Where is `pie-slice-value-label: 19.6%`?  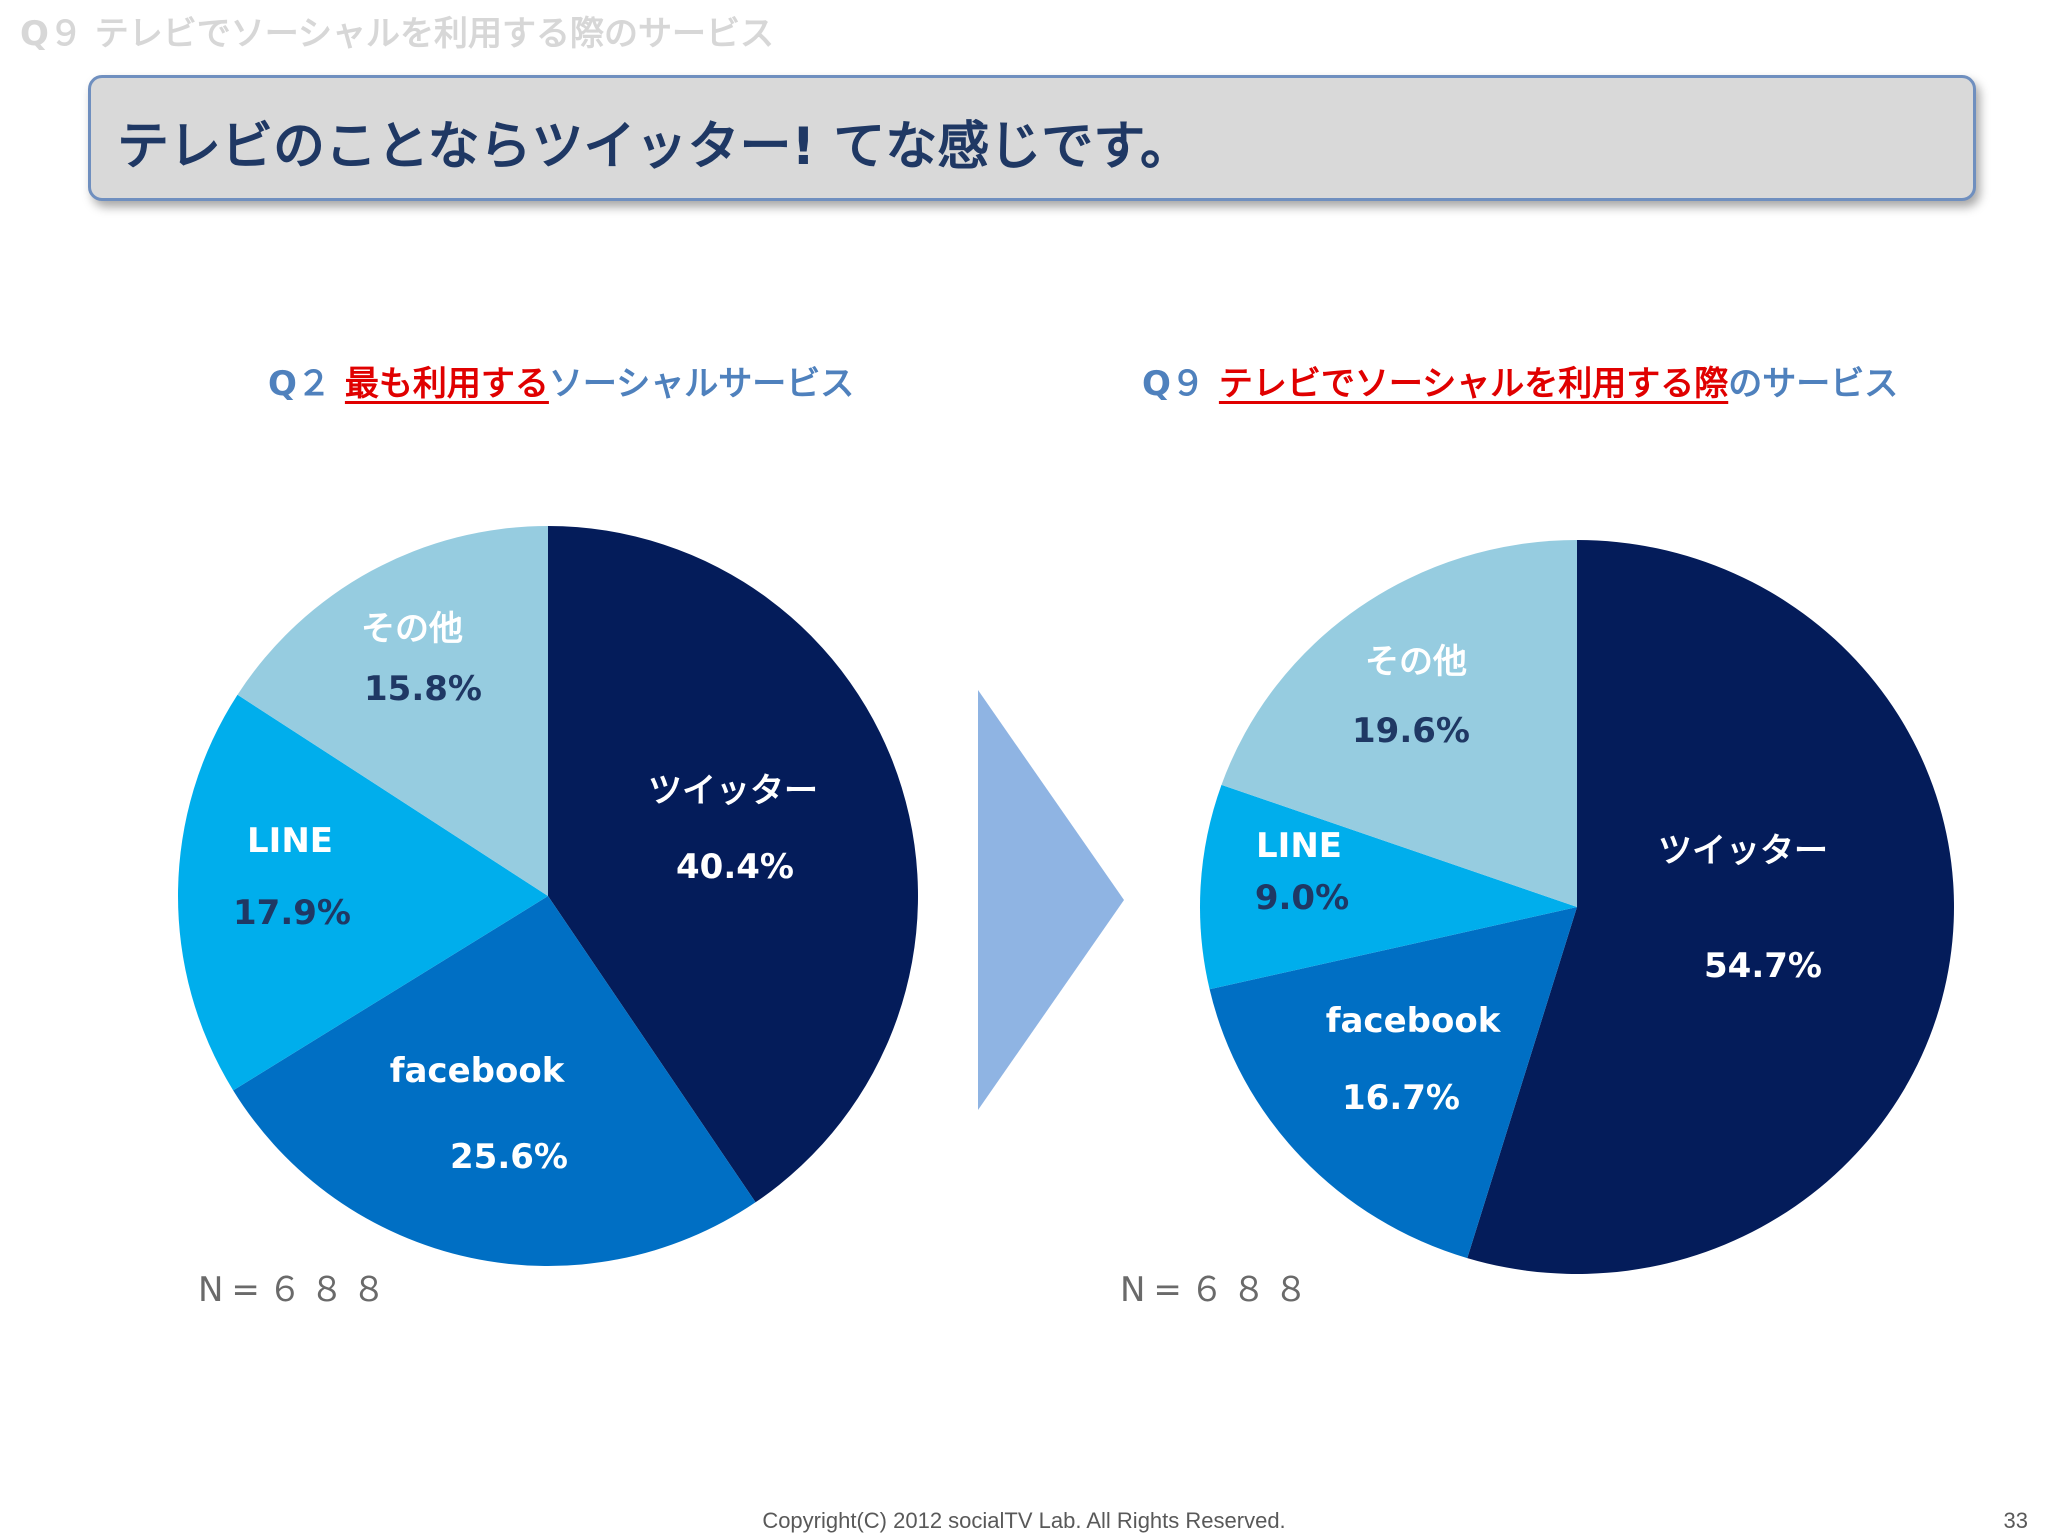 pie-slice-value-label: 19.6% is located at coordinates (1411, 731).